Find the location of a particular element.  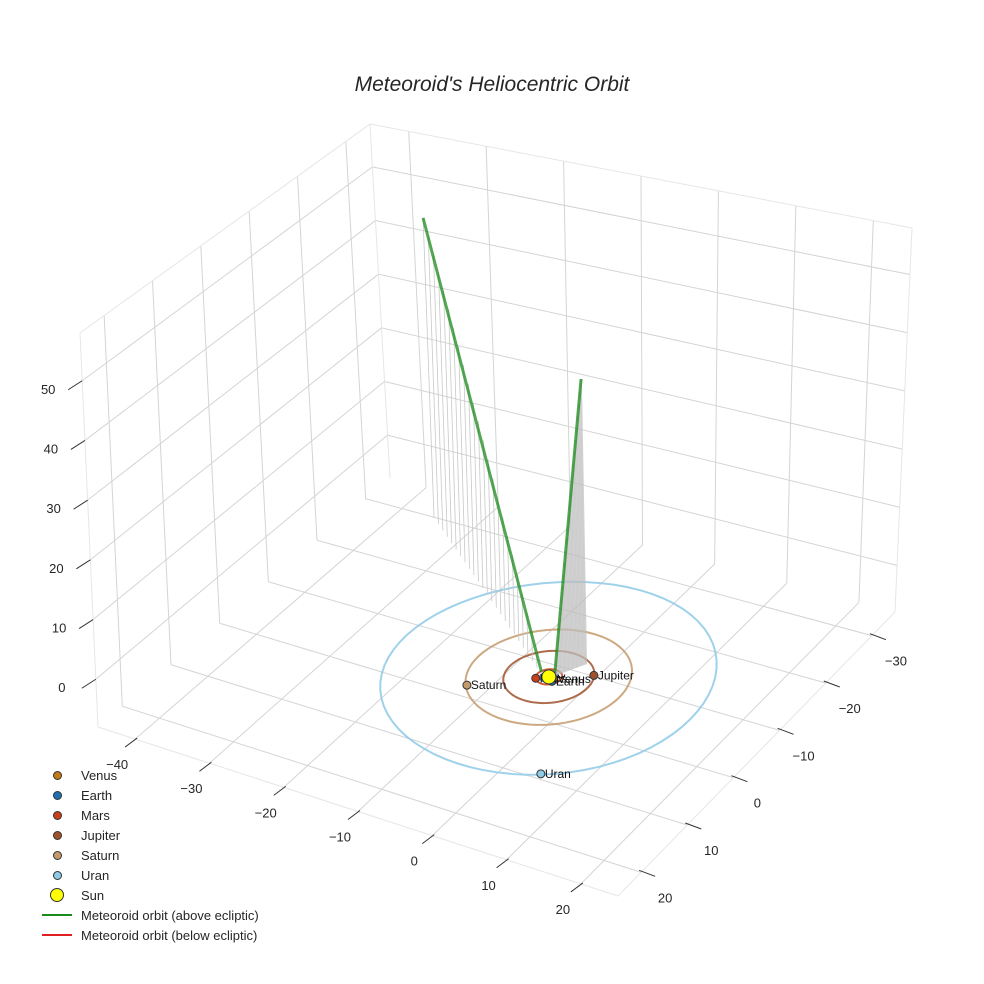

x-tick-label: 20 is located at coordinates (563, 909).